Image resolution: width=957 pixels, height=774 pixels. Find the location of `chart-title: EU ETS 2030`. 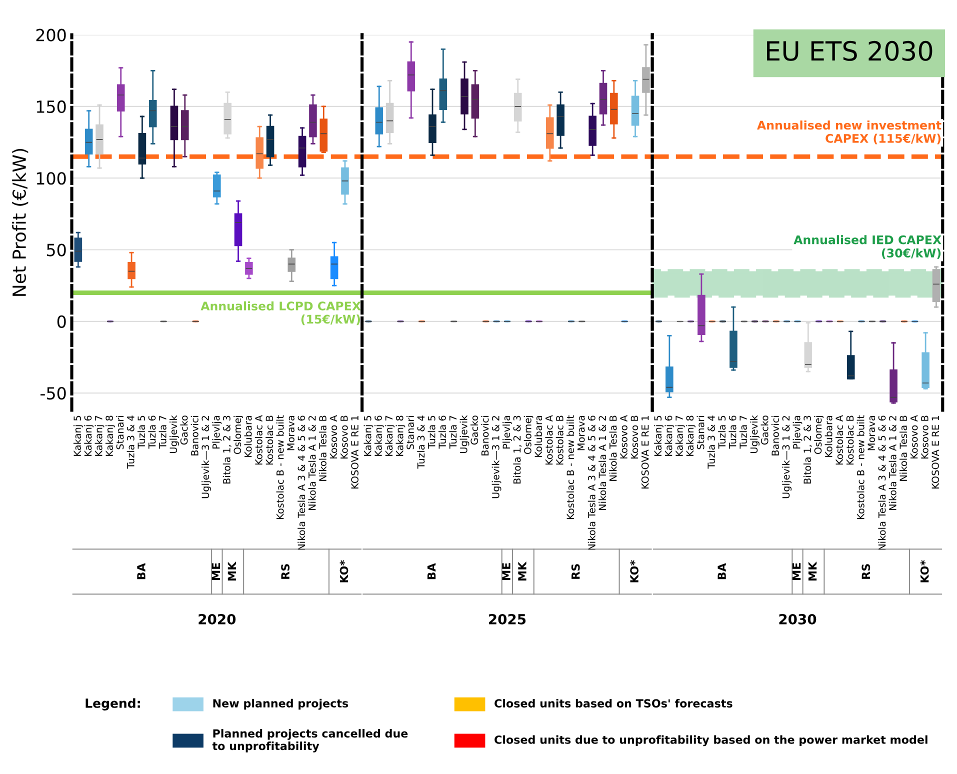

chart-title: EU ETS 2030 is located at coordinates (849, 50).